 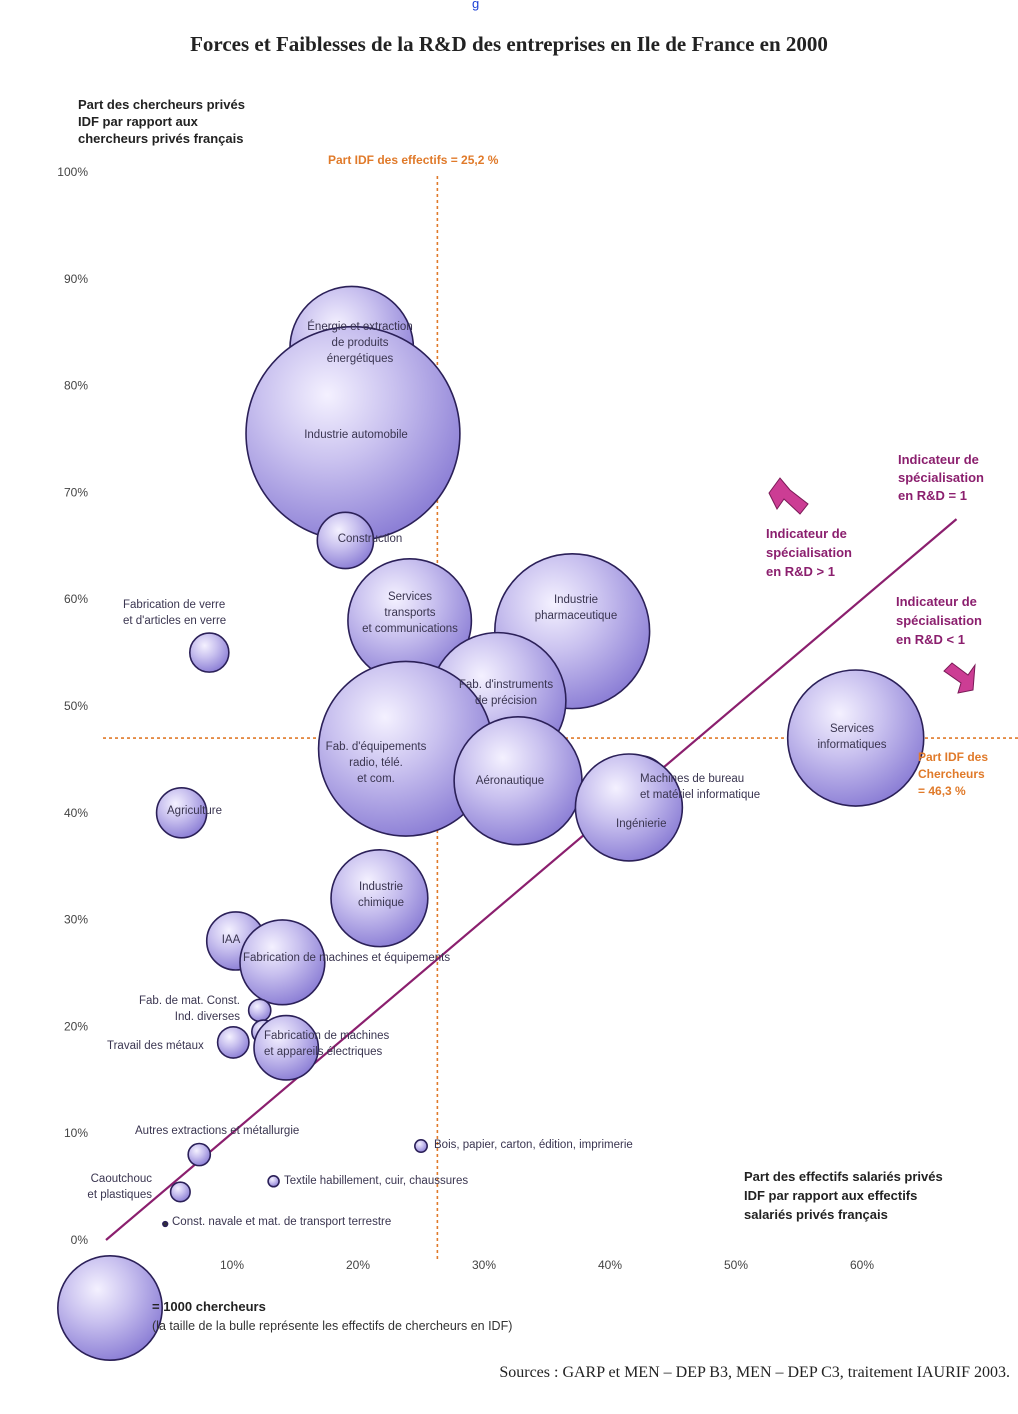 I want to click on y-tick-label: 90%, so click(x=76, y=279).